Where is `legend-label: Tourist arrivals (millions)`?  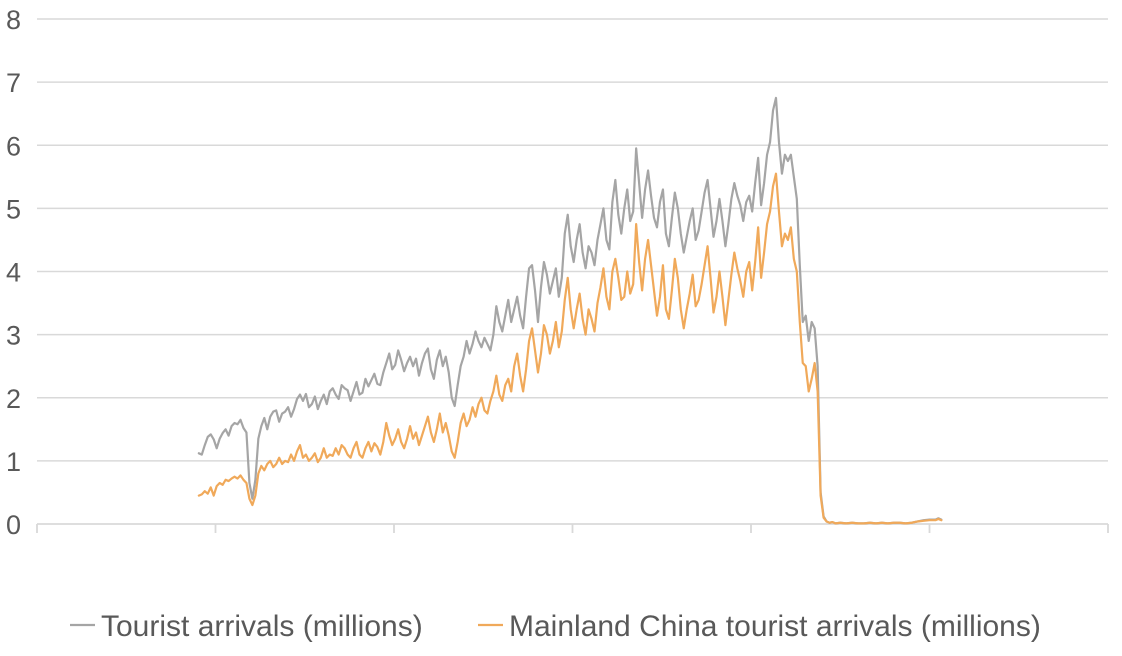
legend-label: Tourist arrivals (millions) is located at coordinates (262, 626).